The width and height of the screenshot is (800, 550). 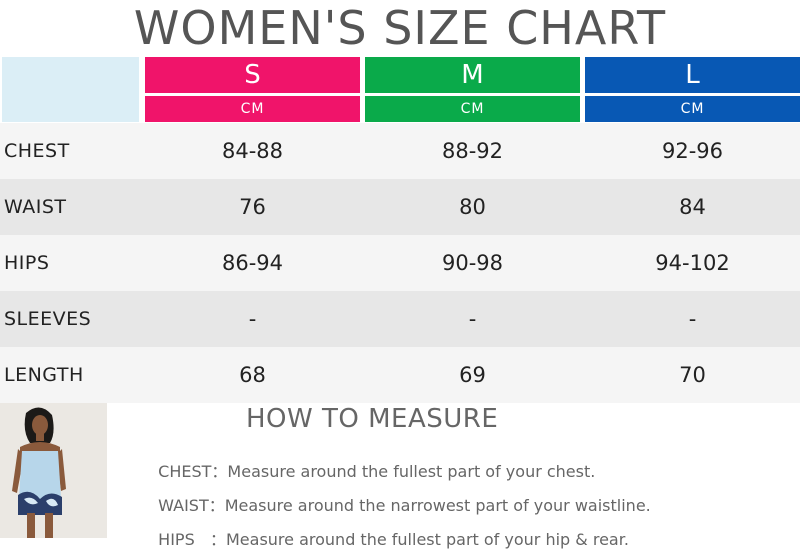 What do you see at coordinates (692, 151) in the screenshot?
I see `cell-l: 92-96` at bounding box center [692, 151].